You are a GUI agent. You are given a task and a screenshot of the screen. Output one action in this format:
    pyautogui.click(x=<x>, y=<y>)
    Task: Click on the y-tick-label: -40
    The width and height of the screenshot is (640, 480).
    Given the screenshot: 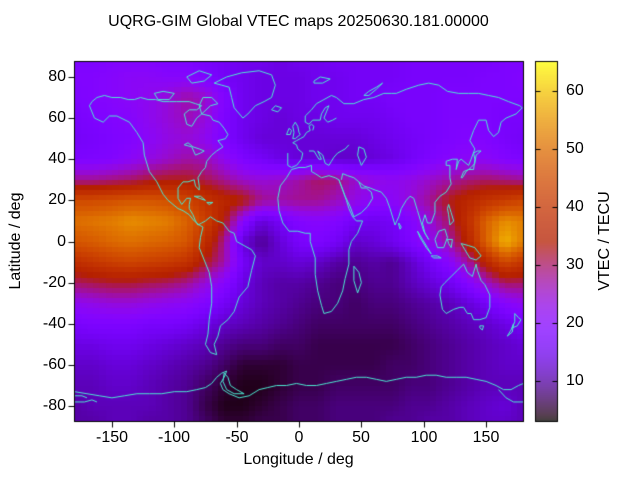 What is the action you would take?
    pyautogui.click(x=54, y=323)
    